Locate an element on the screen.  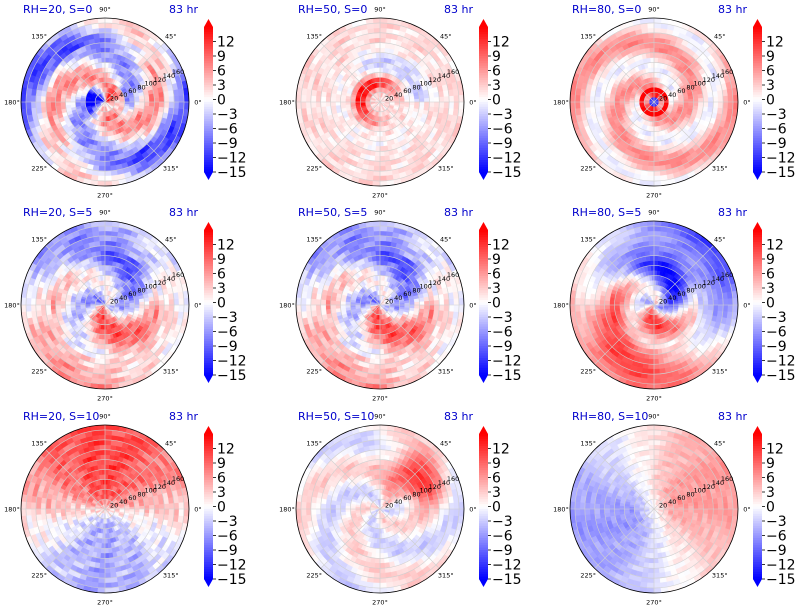
angle-tick-label: 0° is located at coordinates (197, 103).